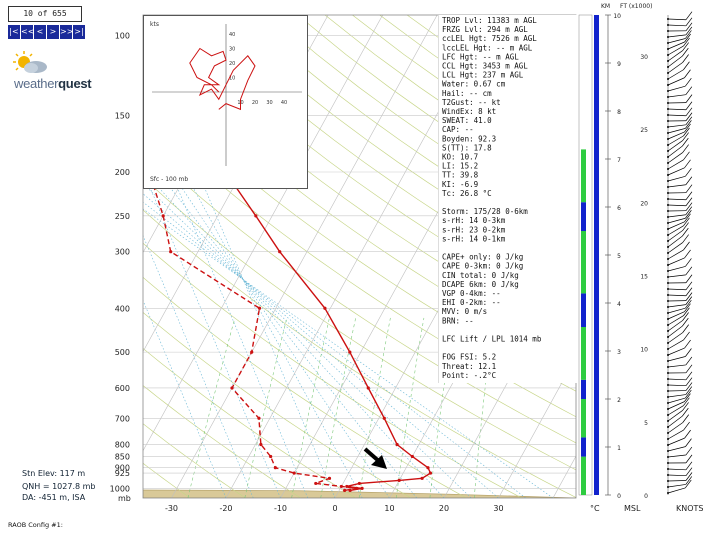  What do you see at coordinates (605, 6) in the screenshot?
I see `km-axis-title: KM` at bounding box center [605, 6].